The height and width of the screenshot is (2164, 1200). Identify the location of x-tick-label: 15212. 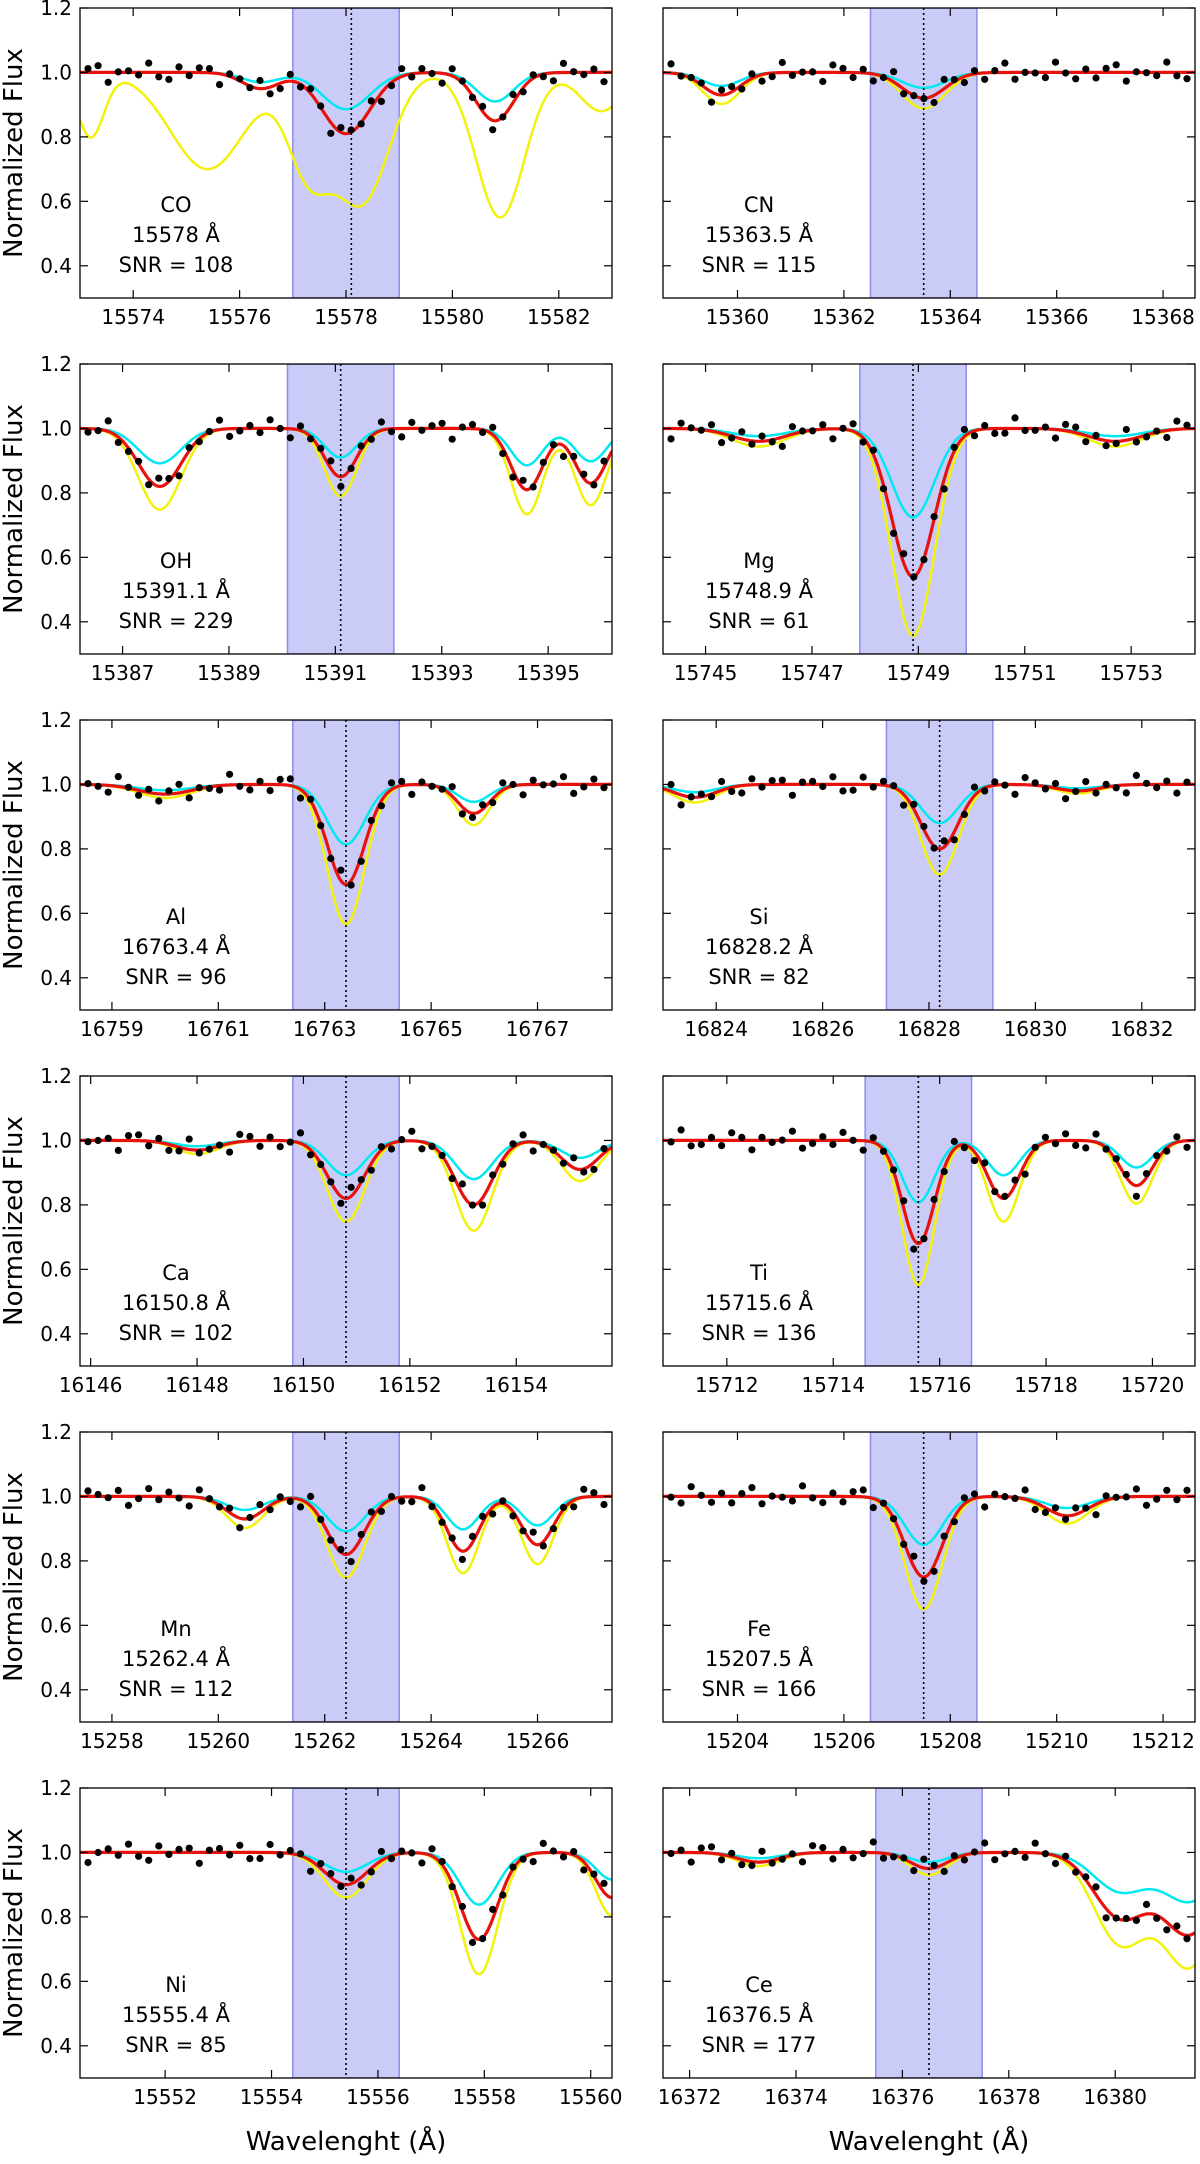
(1163, 1741).